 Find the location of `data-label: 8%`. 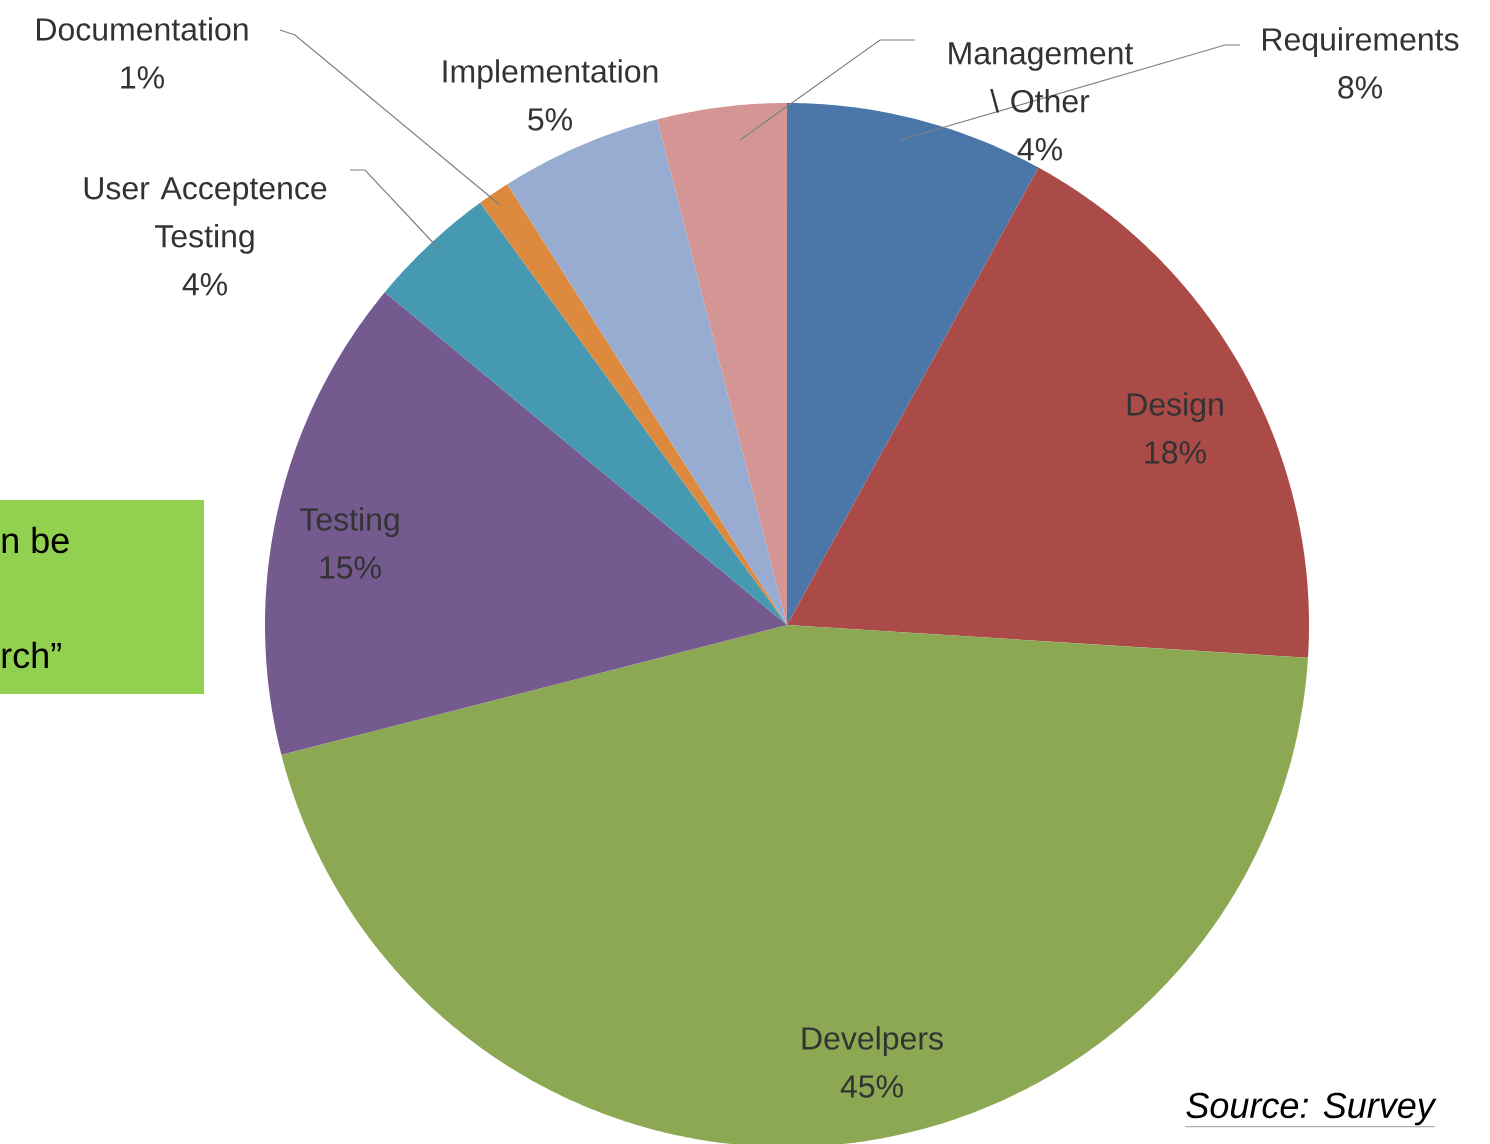

data-label: 8% is located at coordinates (1360, 87).